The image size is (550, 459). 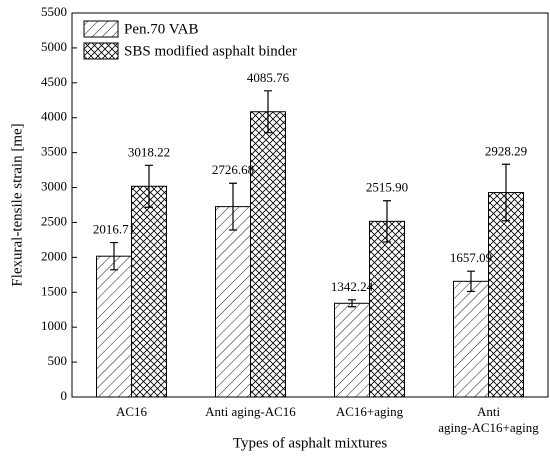 What do you see at coordinates (352, 286) in the screenshot?
I see `value-label: 1342.24` at bounding box center [352, 286].